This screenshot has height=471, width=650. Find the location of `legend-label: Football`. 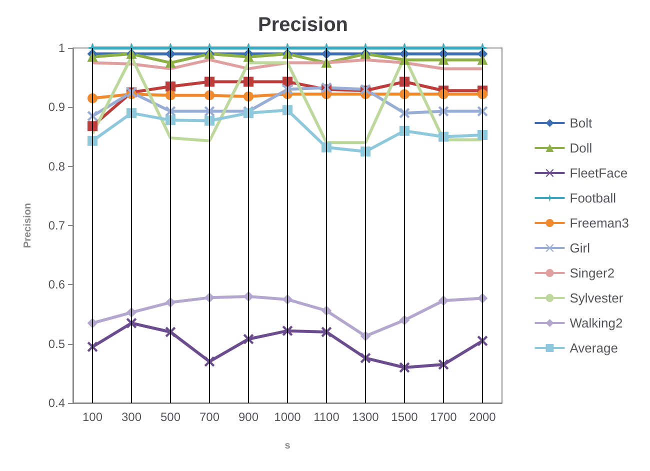

legend-label: Football is located at coordinates (593, 198).